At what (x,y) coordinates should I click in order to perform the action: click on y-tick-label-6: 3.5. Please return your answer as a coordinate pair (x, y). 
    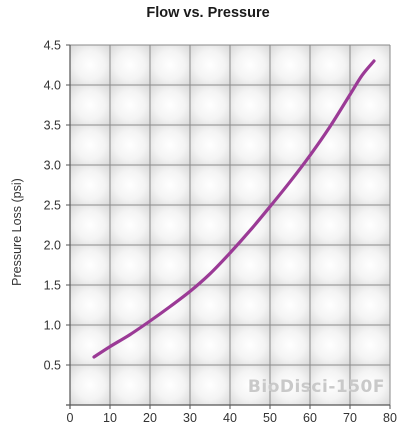
    Looking at the image, I should click on (52, 126).